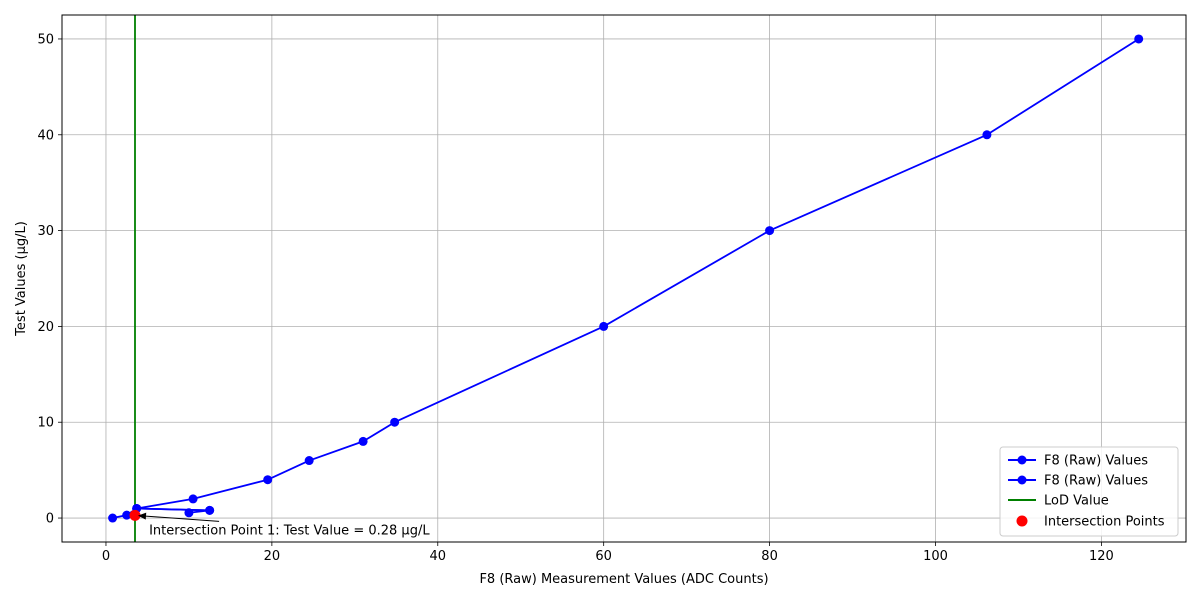  I want to click on legend-marker-intersections, so click(1022, 521).